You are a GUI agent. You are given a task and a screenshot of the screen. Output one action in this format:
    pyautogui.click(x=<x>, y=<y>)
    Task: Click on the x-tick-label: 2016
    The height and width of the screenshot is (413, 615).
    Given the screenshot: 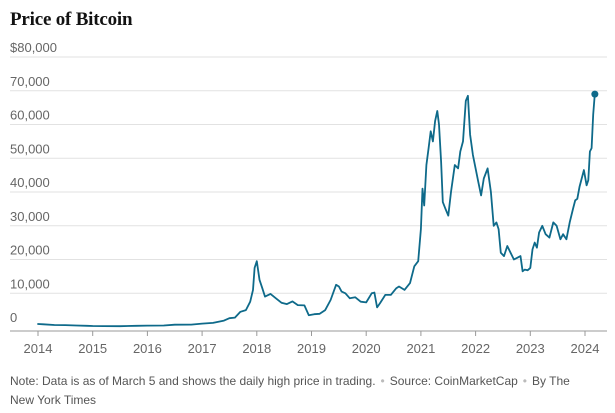 What is the action you would take?
    pyautogui.click(x=147, y=348)
    